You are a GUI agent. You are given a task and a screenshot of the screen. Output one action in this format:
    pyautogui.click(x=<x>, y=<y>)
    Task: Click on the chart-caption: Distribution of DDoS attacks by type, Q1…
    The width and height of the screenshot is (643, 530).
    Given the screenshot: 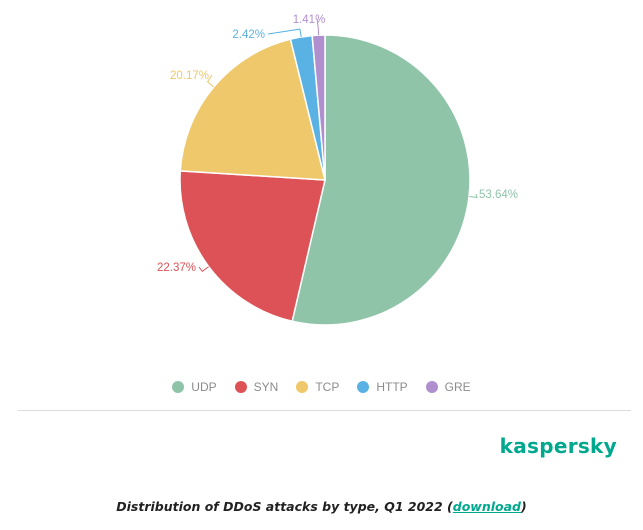 What is the action you would take?
    pyautogui.click(x=321, y=506)
    